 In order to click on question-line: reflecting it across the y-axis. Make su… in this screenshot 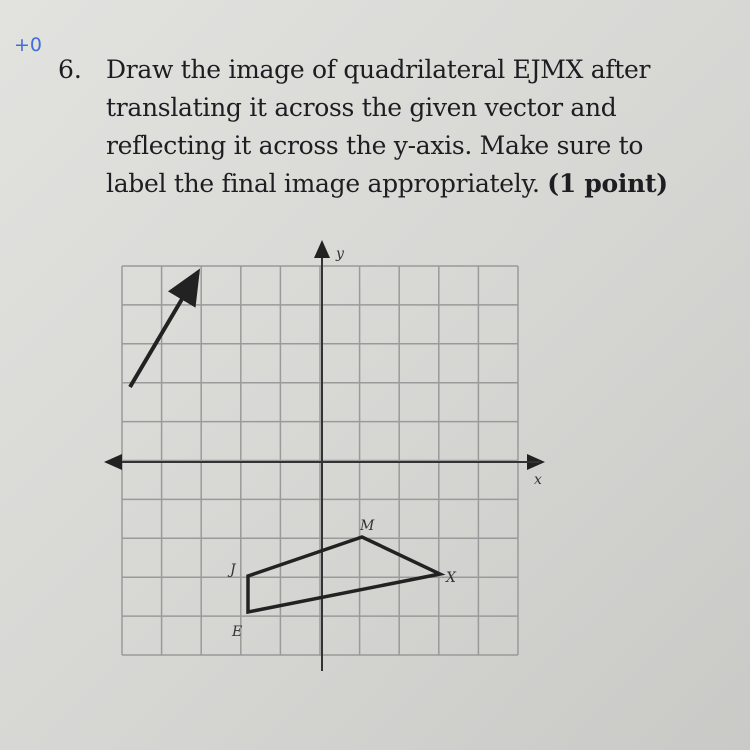, I will do `click(375, 145)`.